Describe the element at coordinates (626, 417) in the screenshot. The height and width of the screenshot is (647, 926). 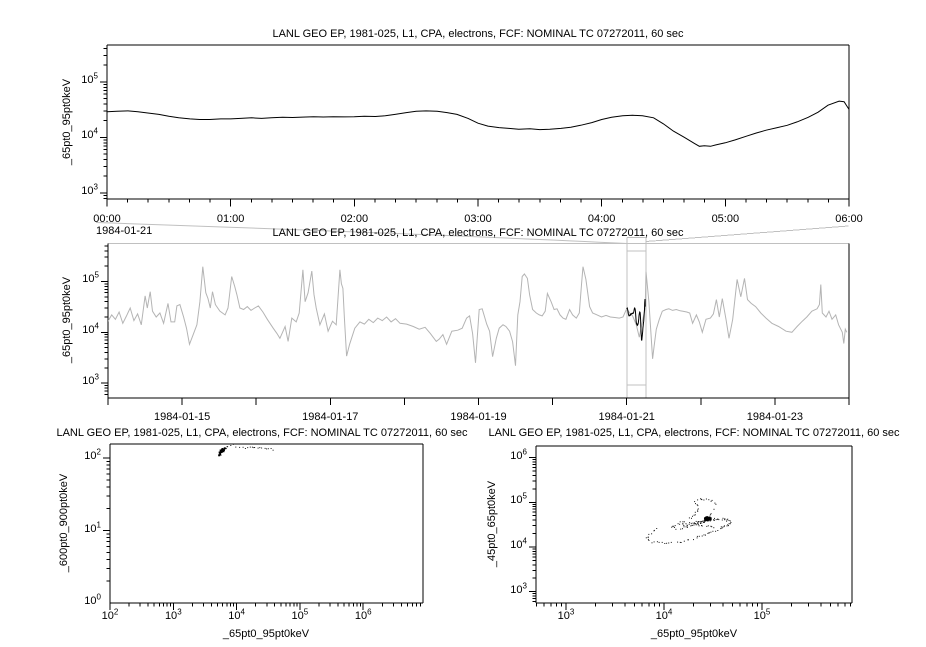
I see `context-plot-date-tick: 1984-01-21` at that location.